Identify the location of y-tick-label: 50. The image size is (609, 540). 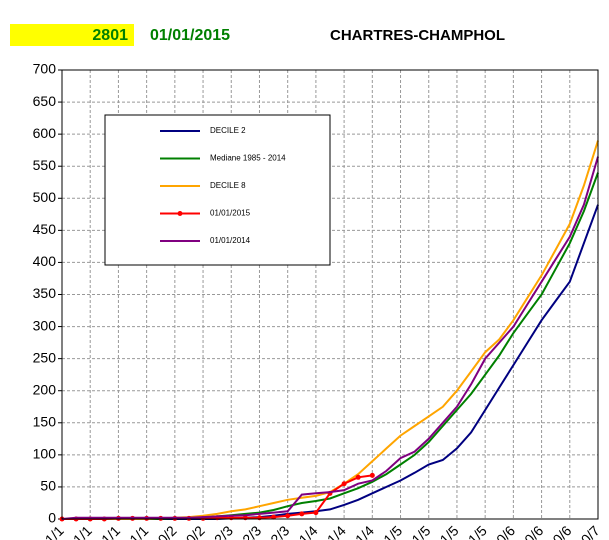
(48, 486).